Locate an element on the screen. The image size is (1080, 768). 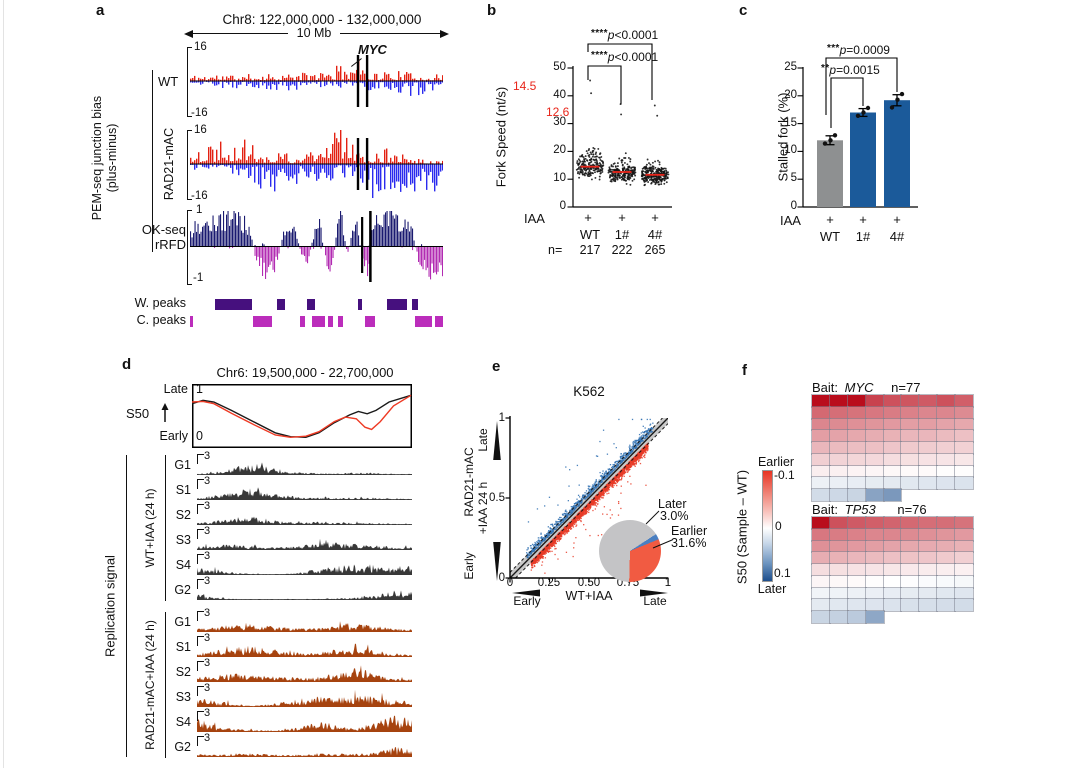
s50-min-tick: 0 is located at coordinates (199, 436).